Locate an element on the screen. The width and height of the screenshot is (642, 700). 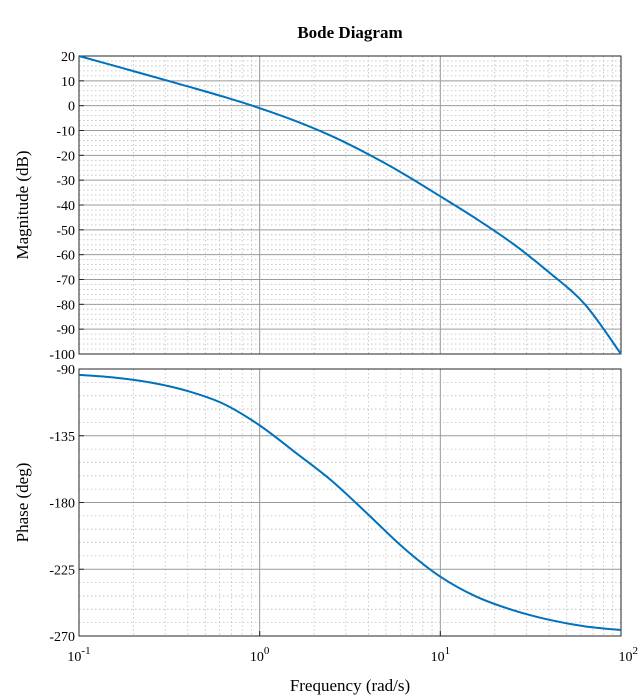
y-tick-label: -20 is located at coordinates (65, 156).